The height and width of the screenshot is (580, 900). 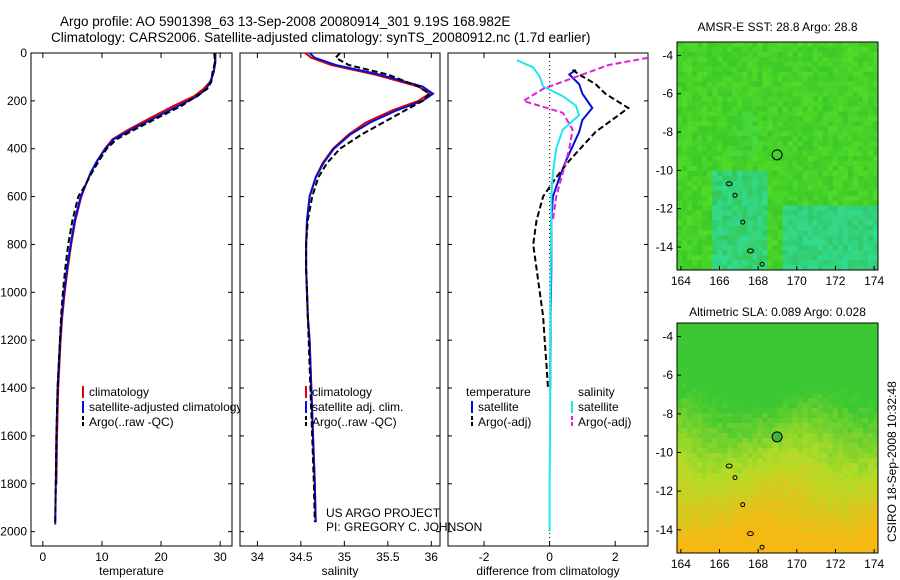 What do you see at coordinates (892, 461) in the screenshot?
I see `timestamp-stamp: CSIRO 18-Sep-2008 10:32:48` at bounding box center [892, 461].